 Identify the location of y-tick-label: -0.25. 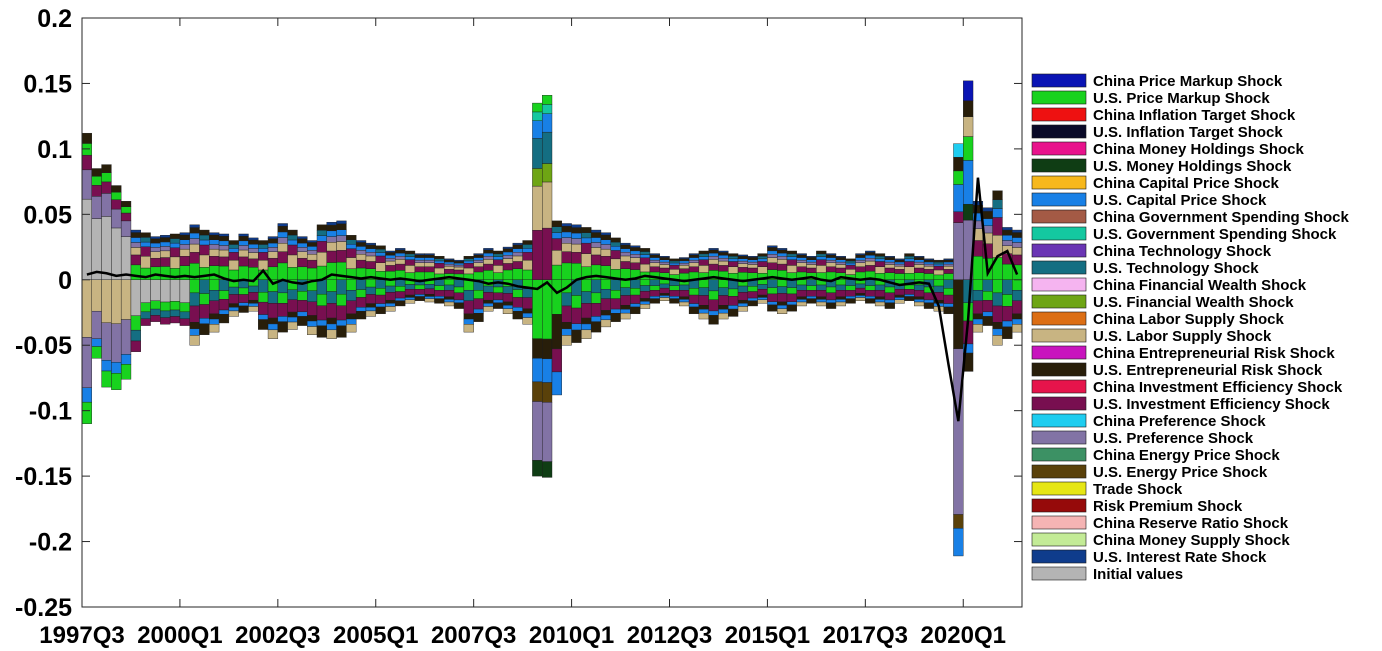
(43, 608).